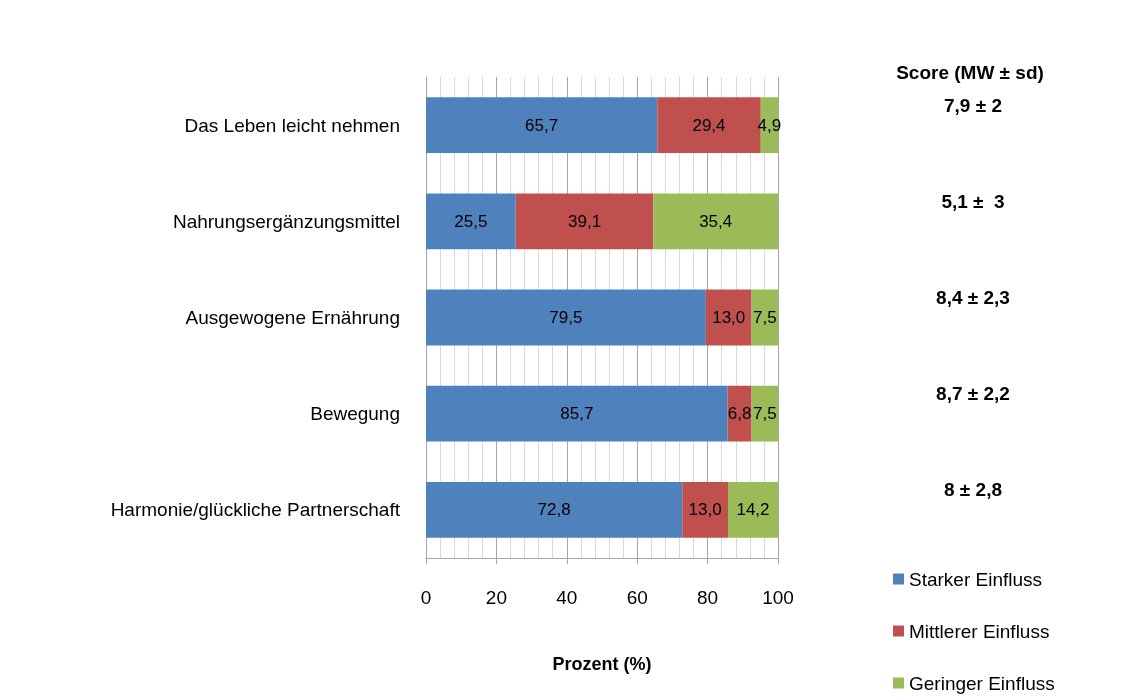  I want to click on x-tick-label: 0, so click(426, 597).